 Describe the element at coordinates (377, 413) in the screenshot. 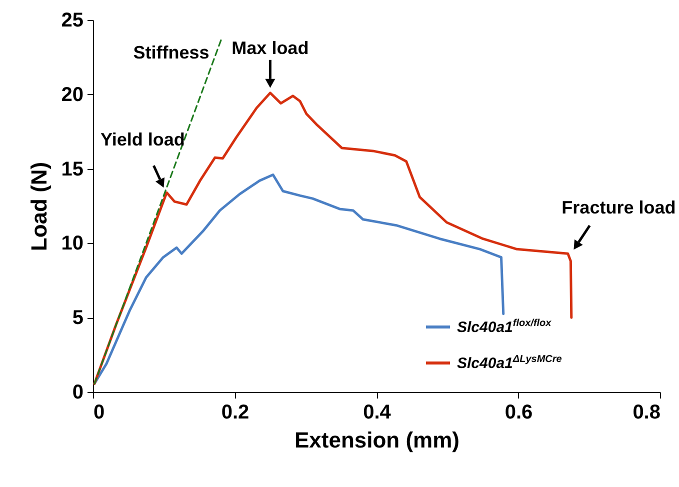

I see `x-tick-label: 0.4` at that location.